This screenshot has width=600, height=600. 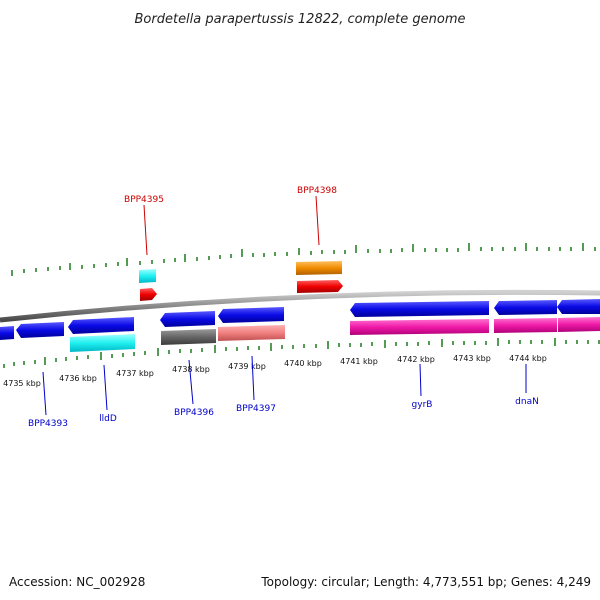 What do you see at coordinates (241, 281) in the screenshot?
I see `outer-features` at bounding box center [241, 281].